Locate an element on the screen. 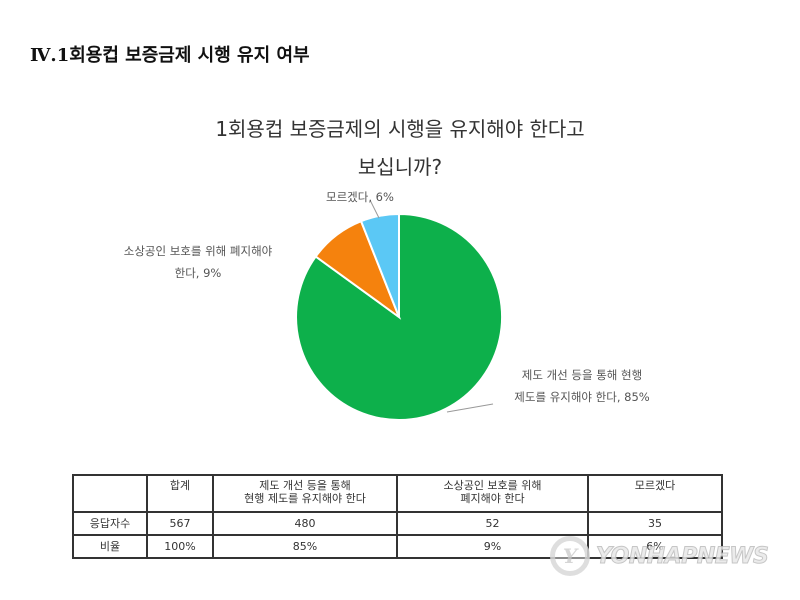 The width and height of the screenshot is (800, 600). chart-title-line-2: 보십니까? is located at coordinates (400, 167).